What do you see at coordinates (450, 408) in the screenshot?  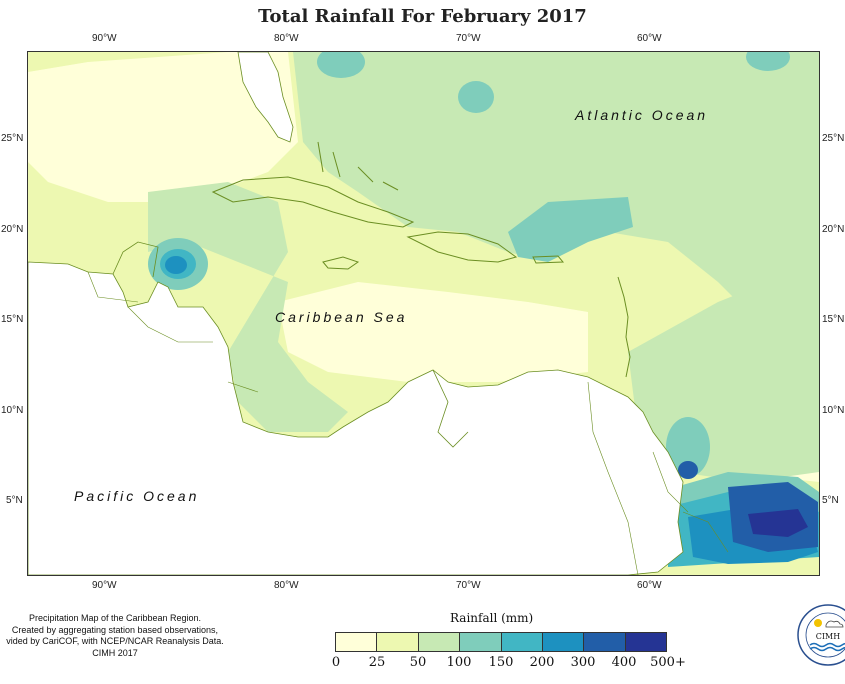 I see `venezuela-coast` at bounding box center [450, 408].